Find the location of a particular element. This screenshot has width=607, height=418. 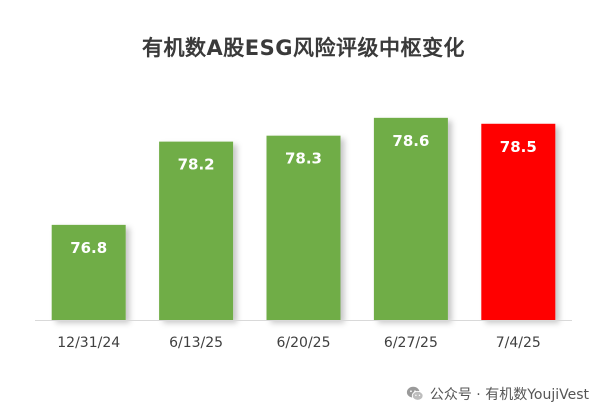

x-tick-label: 6/13/25 is located at coordinates (196, 343).